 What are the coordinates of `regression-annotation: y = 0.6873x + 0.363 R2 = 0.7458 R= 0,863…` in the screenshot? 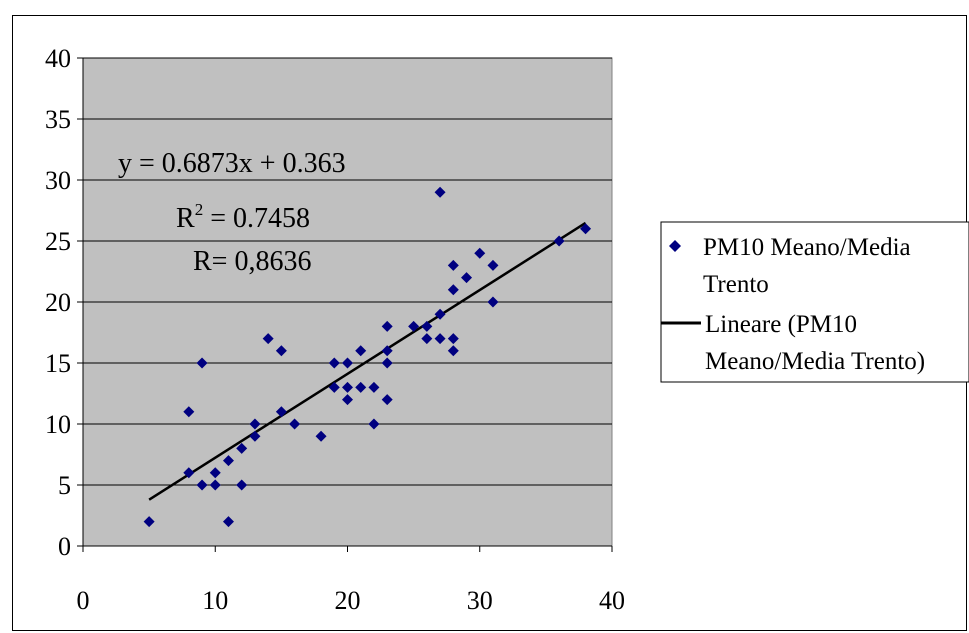 It's located at (232, 212).